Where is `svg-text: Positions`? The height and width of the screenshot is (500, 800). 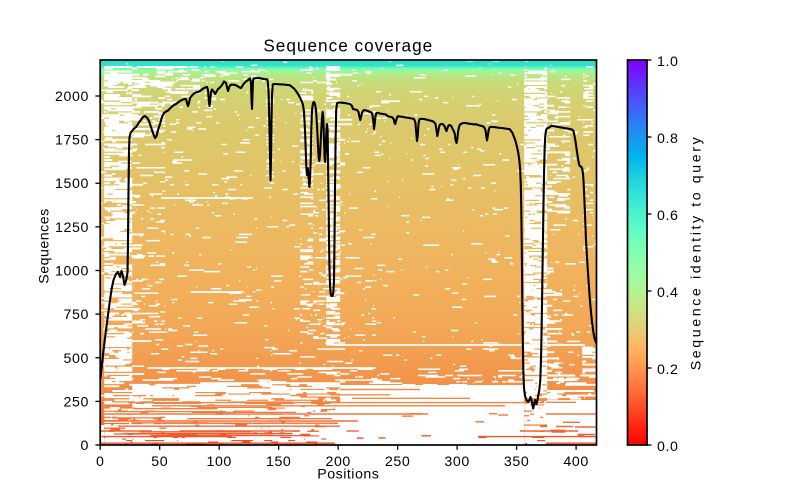
svg-text: Positions is located at coordinates (348, 475).